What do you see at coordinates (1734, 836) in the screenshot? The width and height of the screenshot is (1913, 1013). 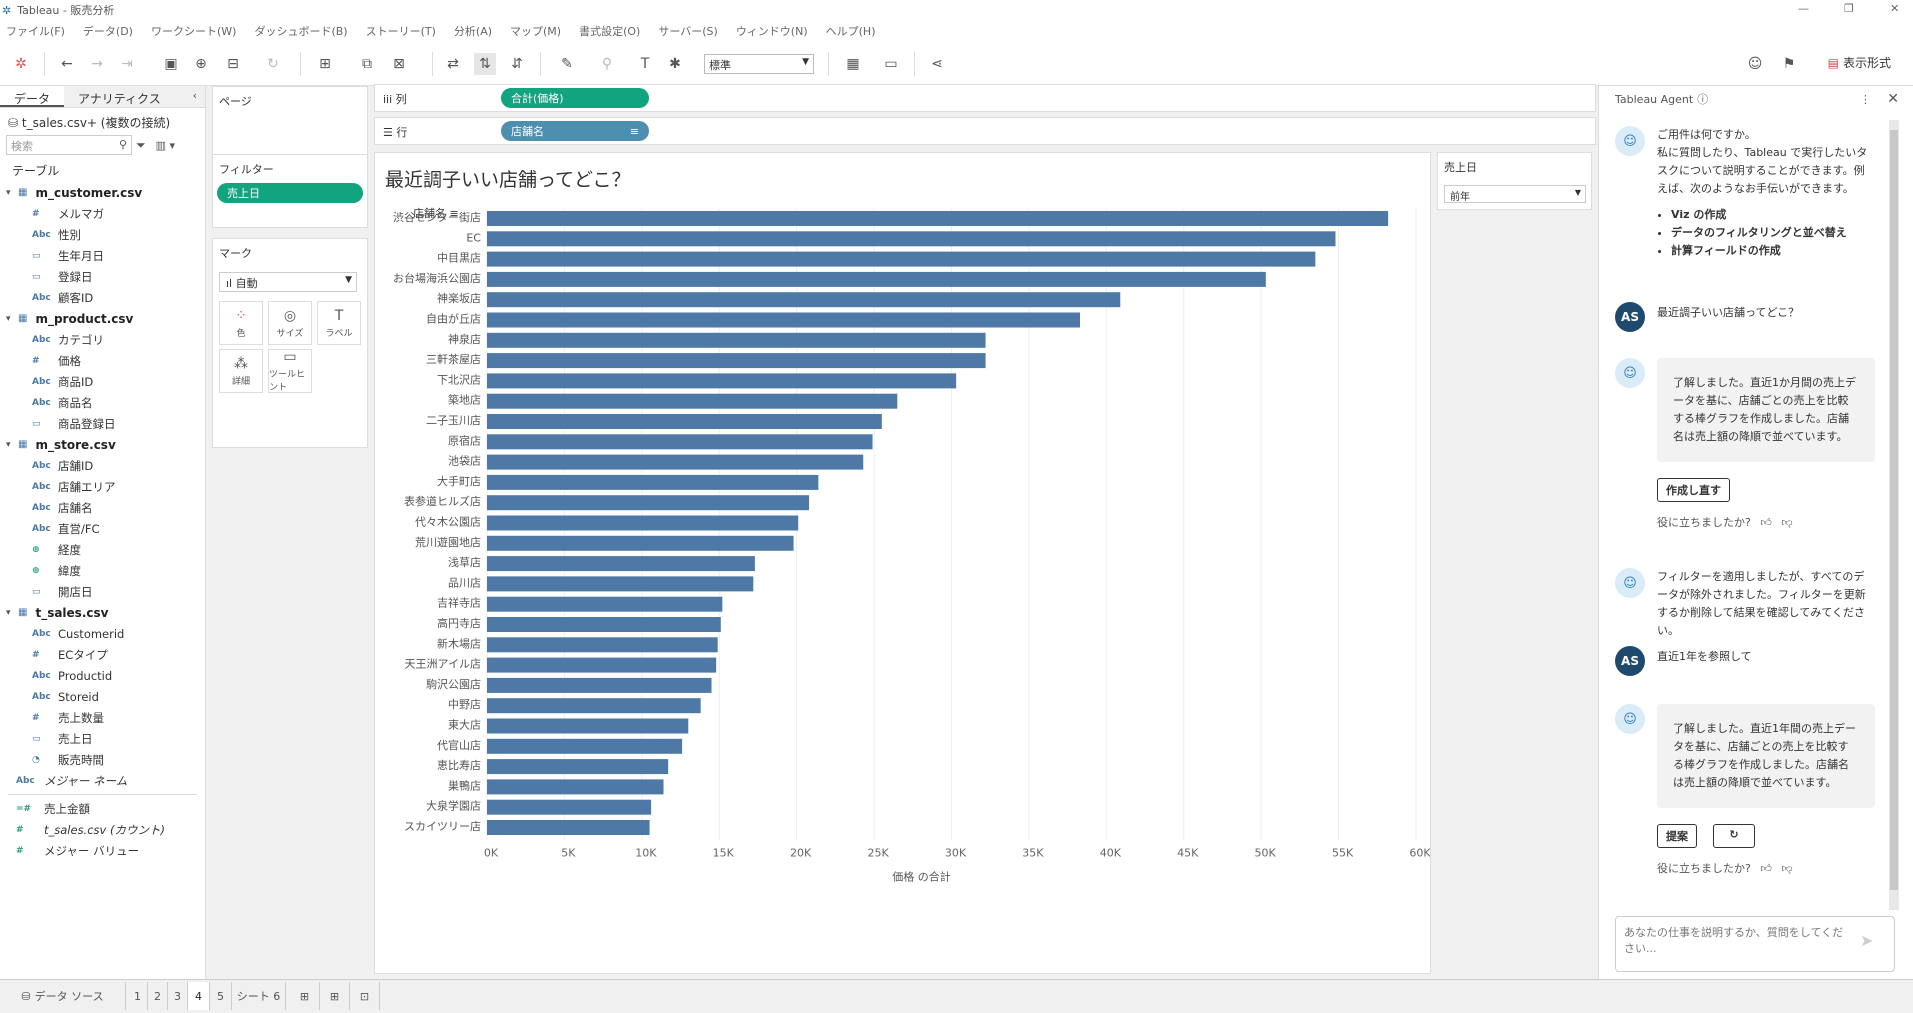 I see `regenerate-icon: ↻` at bounding box center [1734, 836].